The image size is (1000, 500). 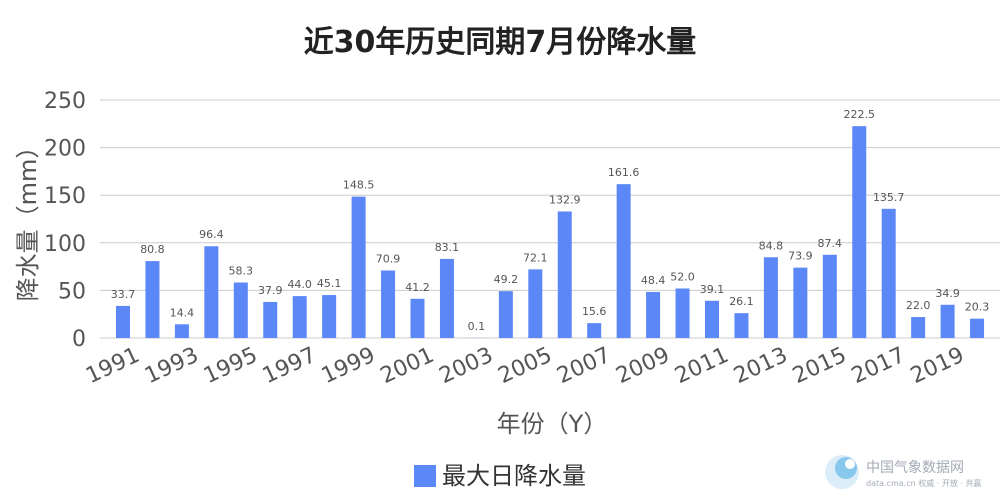 I want to click on bar-2008, so click(x=623, y=261).